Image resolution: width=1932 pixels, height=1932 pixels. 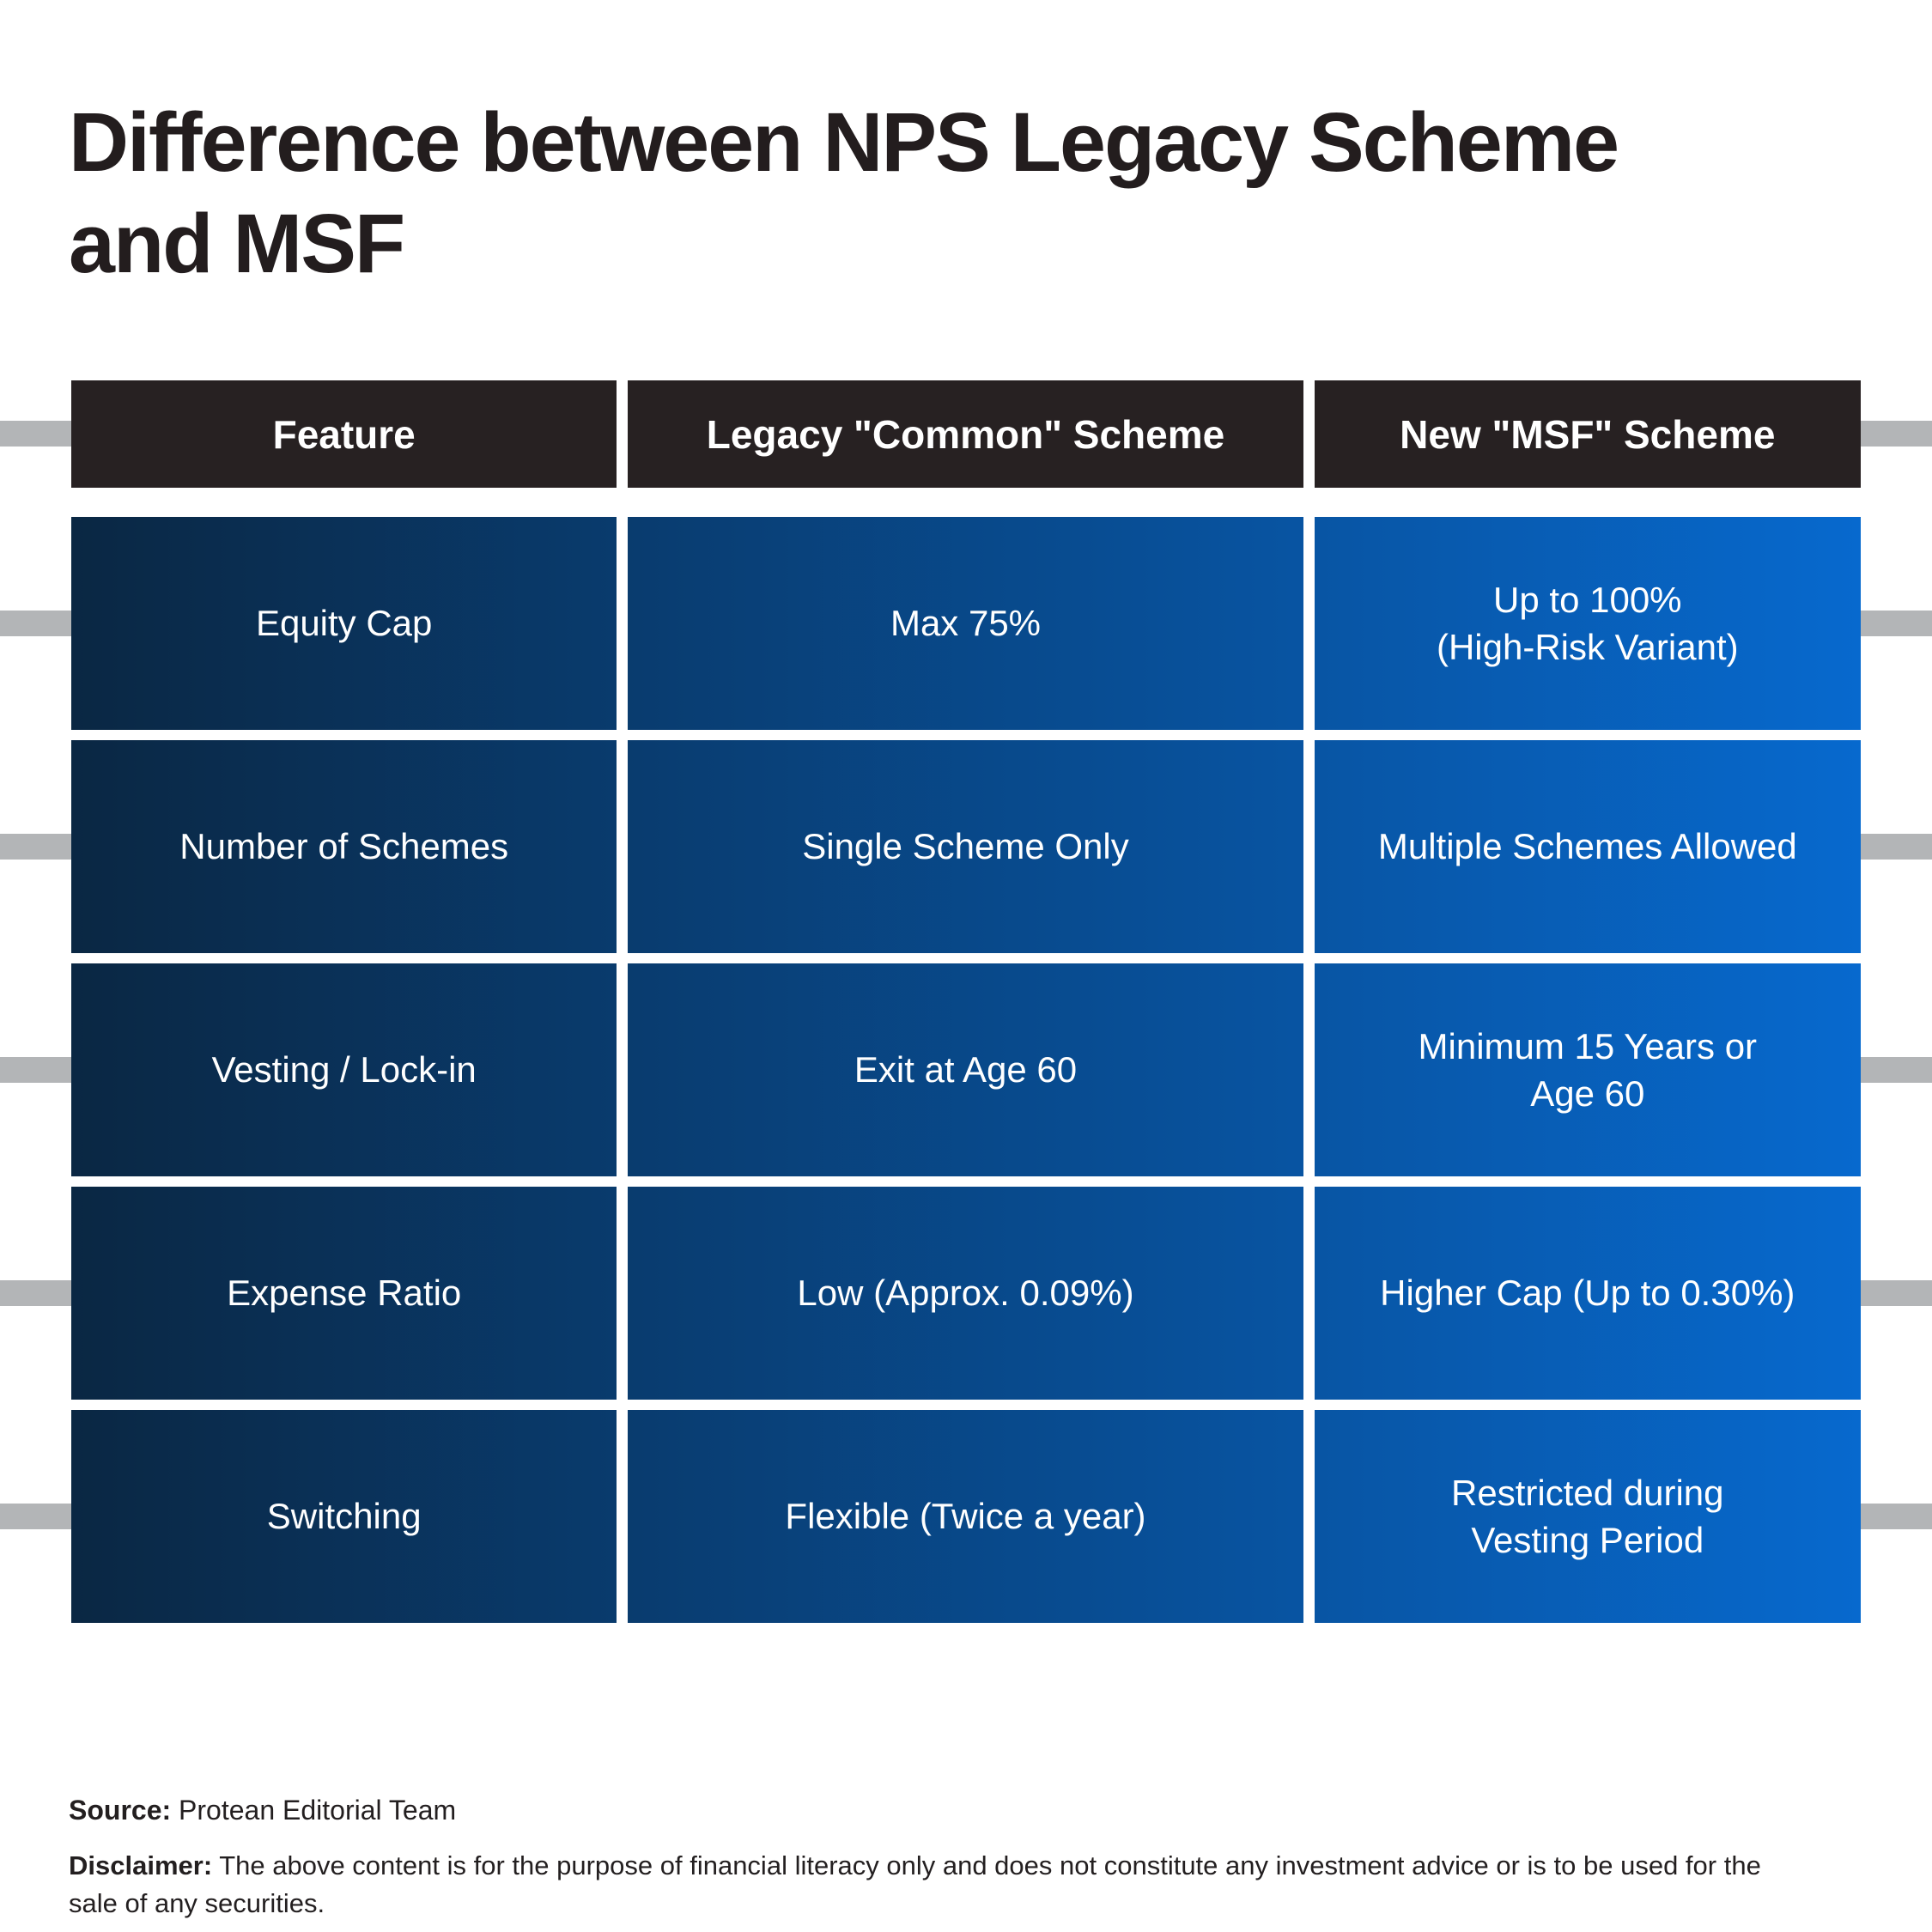 I want to click on disclaimer-label: Disclaimer:, so click(x=141, y=1865).